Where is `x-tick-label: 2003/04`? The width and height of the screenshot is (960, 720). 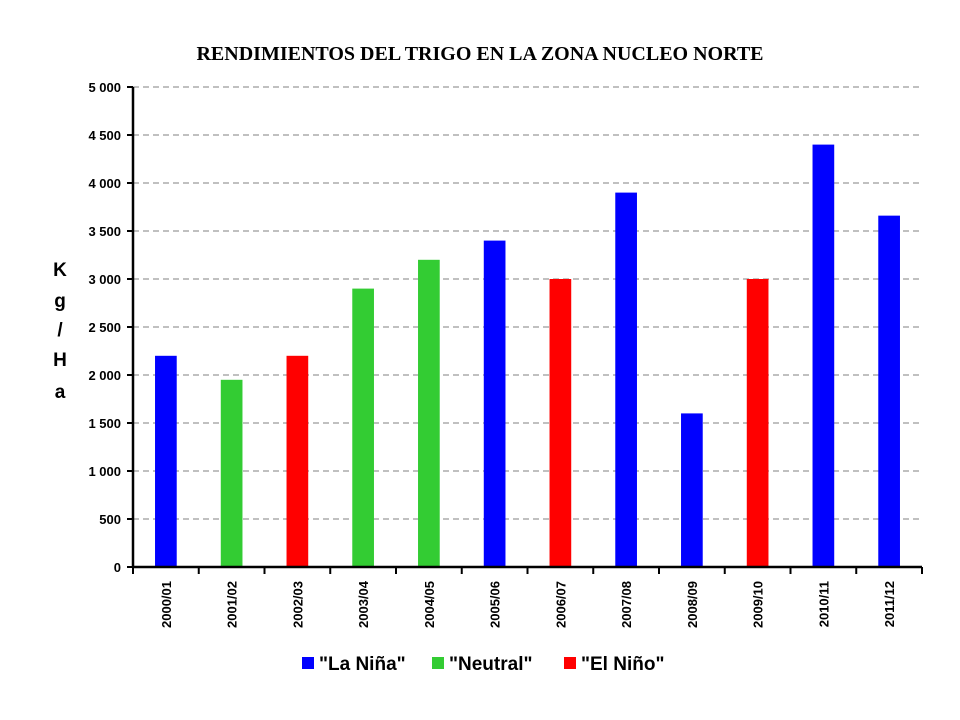
x-tick-label: 2003/04 is located at coordinates (363, 604).